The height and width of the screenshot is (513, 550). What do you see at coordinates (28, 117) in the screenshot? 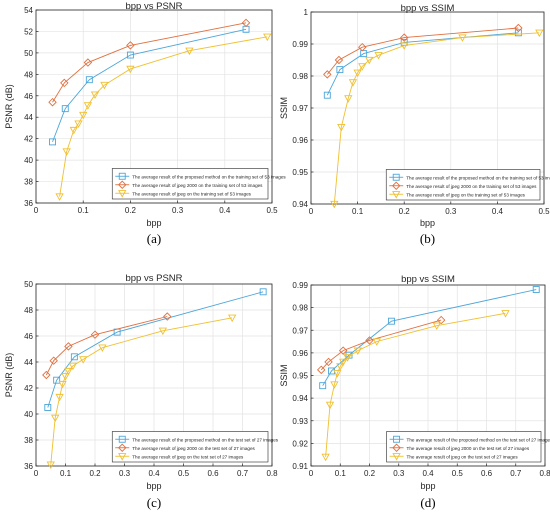
I see `y-tick-label: 44` at bounding box center [28, 117].